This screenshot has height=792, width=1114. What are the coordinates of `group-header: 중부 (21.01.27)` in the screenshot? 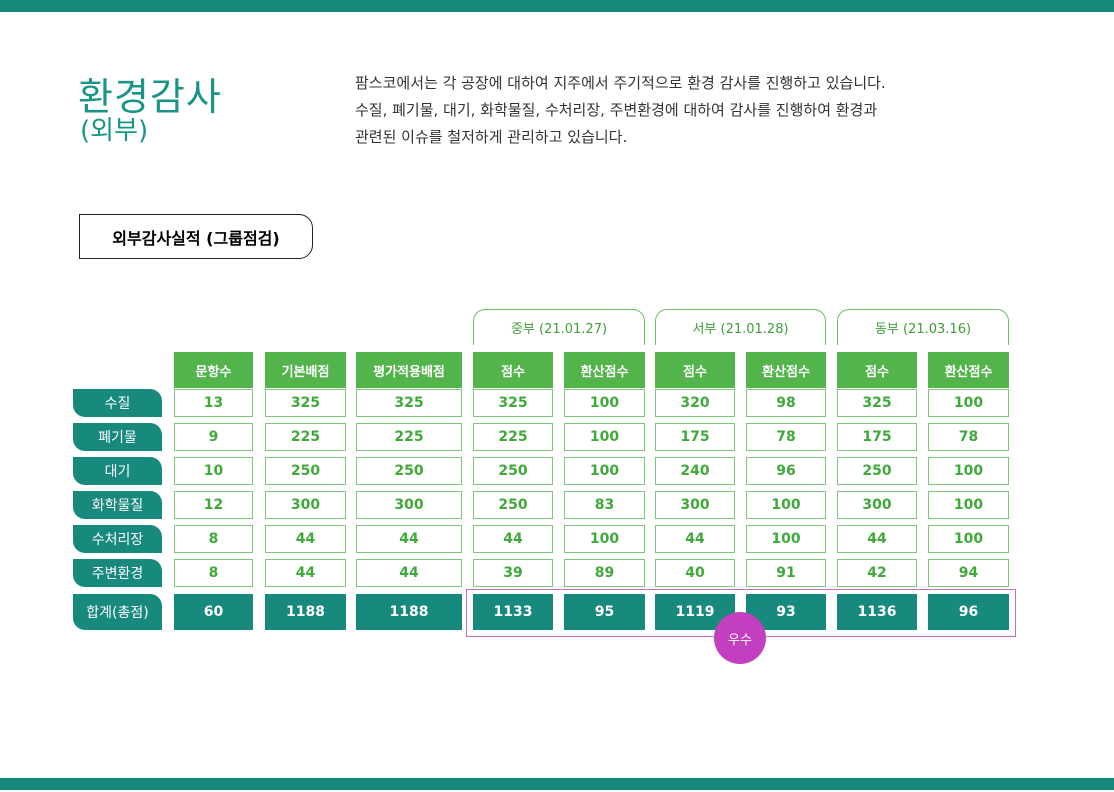 It's located at (559, 327).